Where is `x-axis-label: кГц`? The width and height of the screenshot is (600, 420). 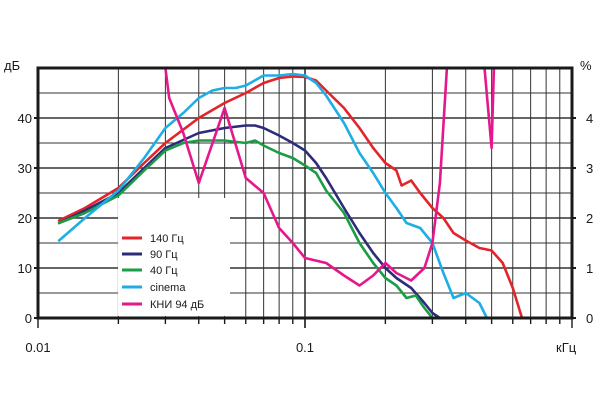
x-axis-label: кГц is located at coordinates (566, 347).